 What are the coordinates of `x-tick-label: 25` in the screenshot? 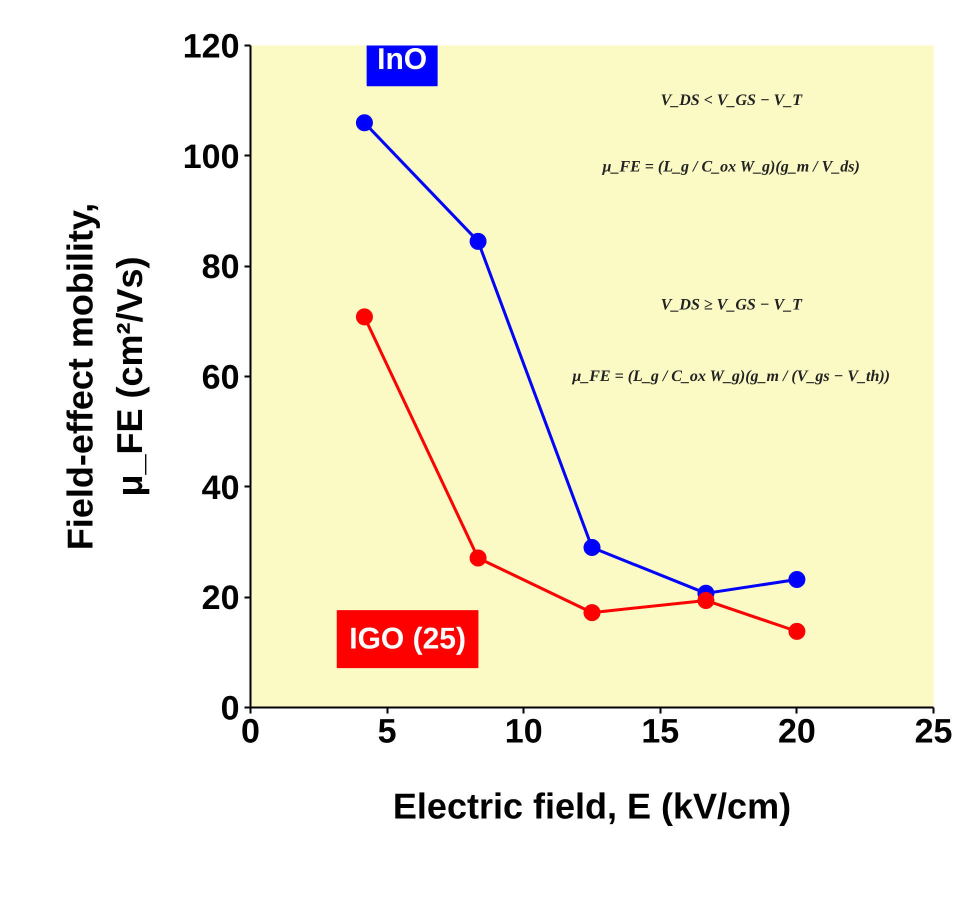 It's located at (933, 731).